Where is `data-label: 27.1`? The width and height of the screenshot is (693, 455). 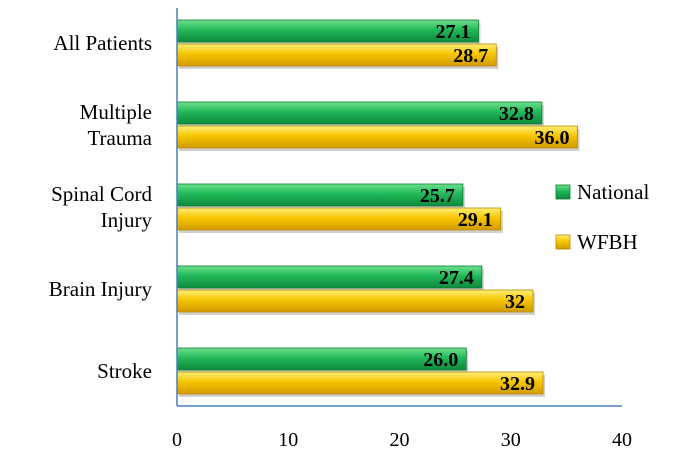 data-label: 27.1 is located at coordinates (452, 32).